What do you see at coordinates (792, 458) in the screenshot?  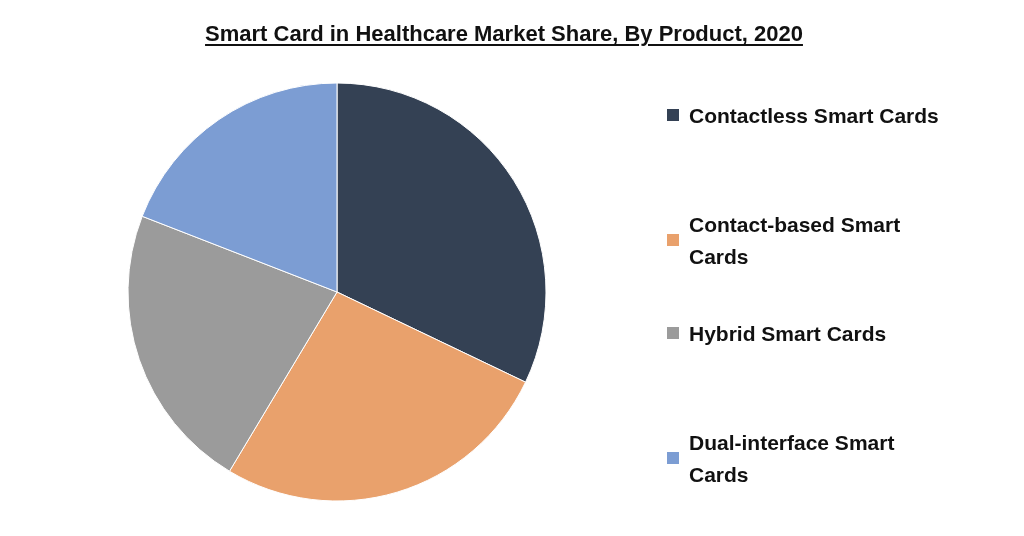 I see `legend-label: Dual-interface Smart Cards` at bounding box center [792, 458].